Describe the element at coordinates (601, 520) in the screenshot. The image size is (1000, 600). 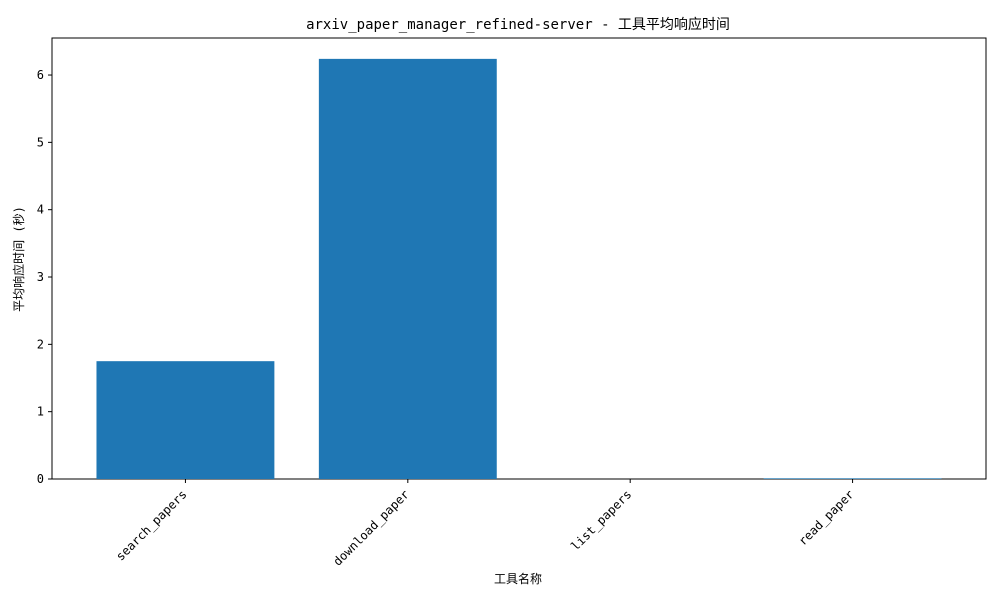
I see `x-tick-label: list_papers` at that location.